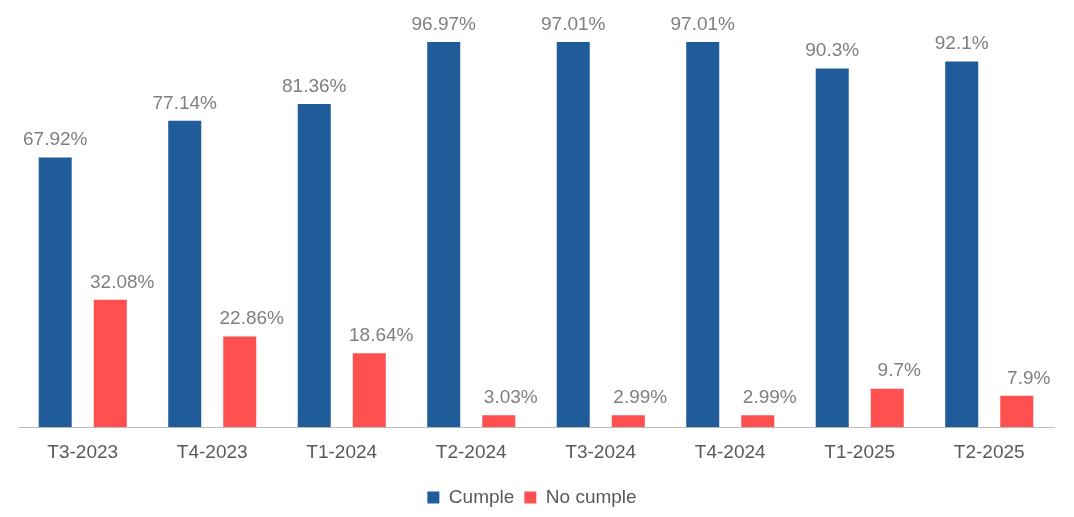 Image resolution: width=1074 pixels, height=517 pixels. What do you see at coordinates (730, 451) in the screenshot?
I see `x-tick-label: T4-2024` at bounding box center [730, 451].